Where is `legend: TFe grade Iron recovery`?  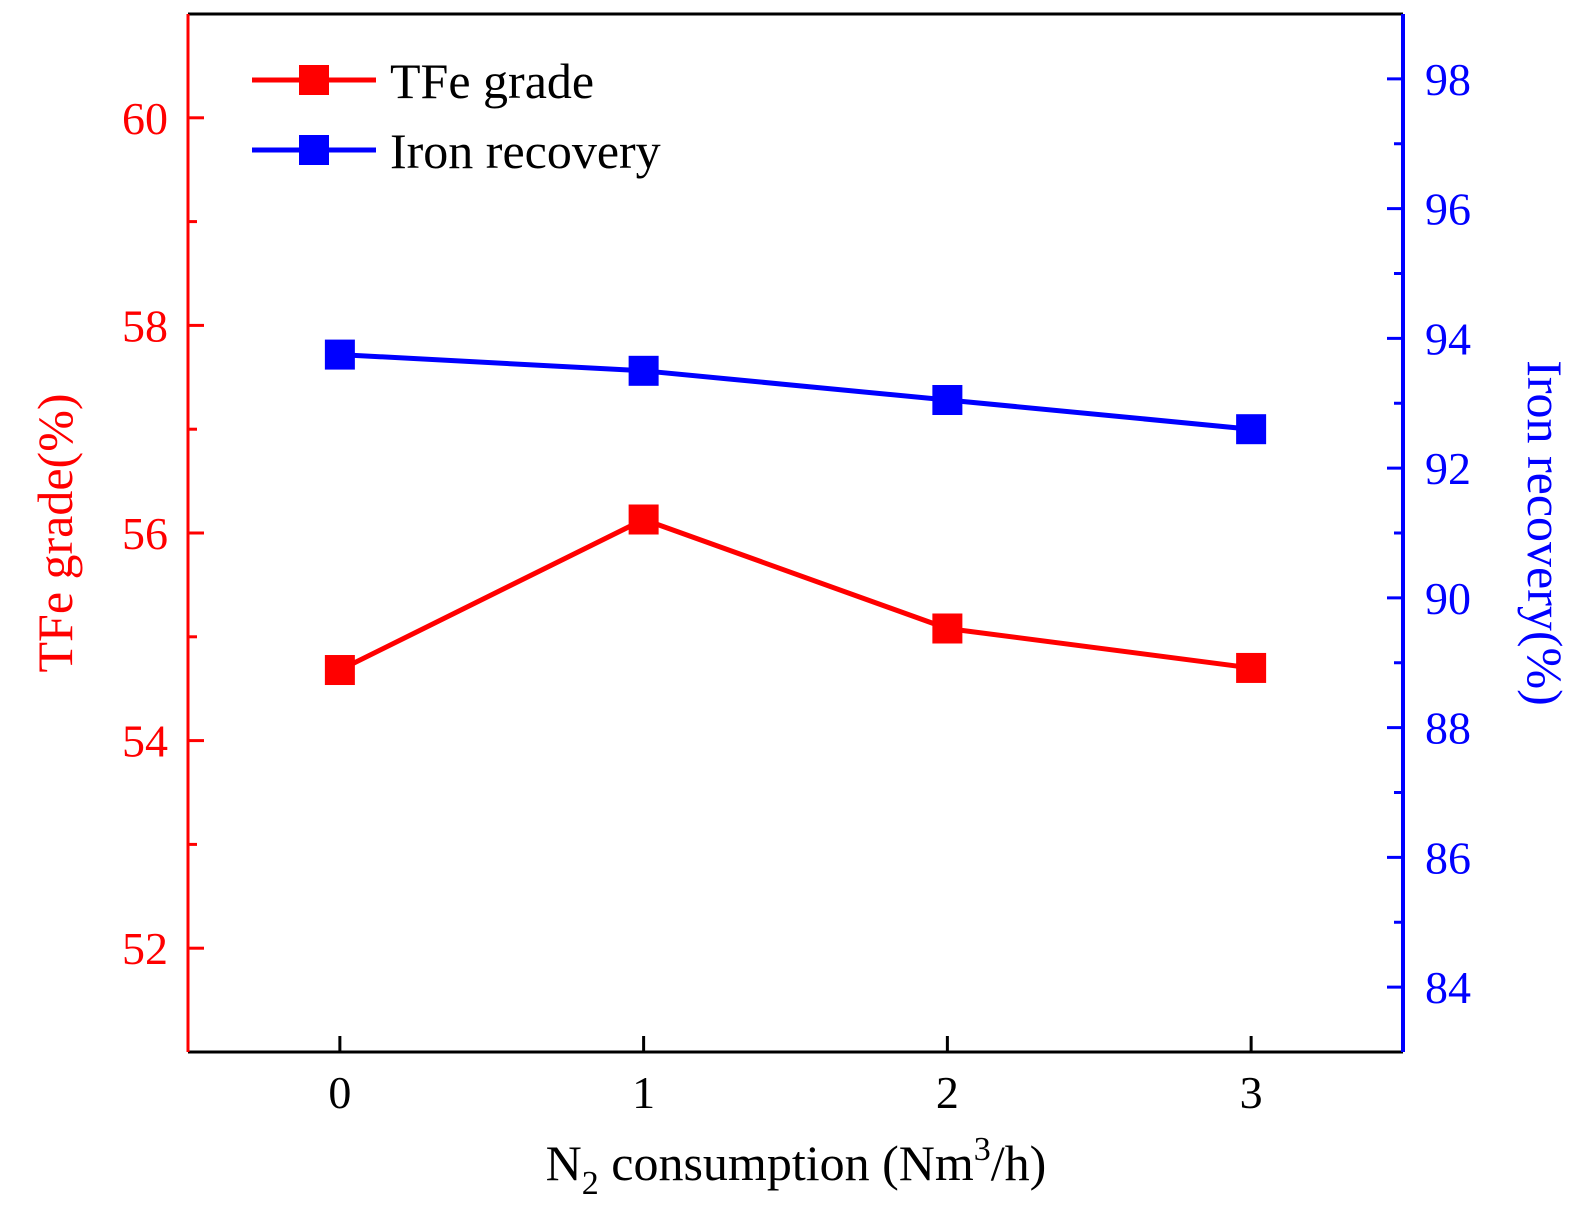
legend: TFe grade Iron recovery is located at coordinates (456, 116).